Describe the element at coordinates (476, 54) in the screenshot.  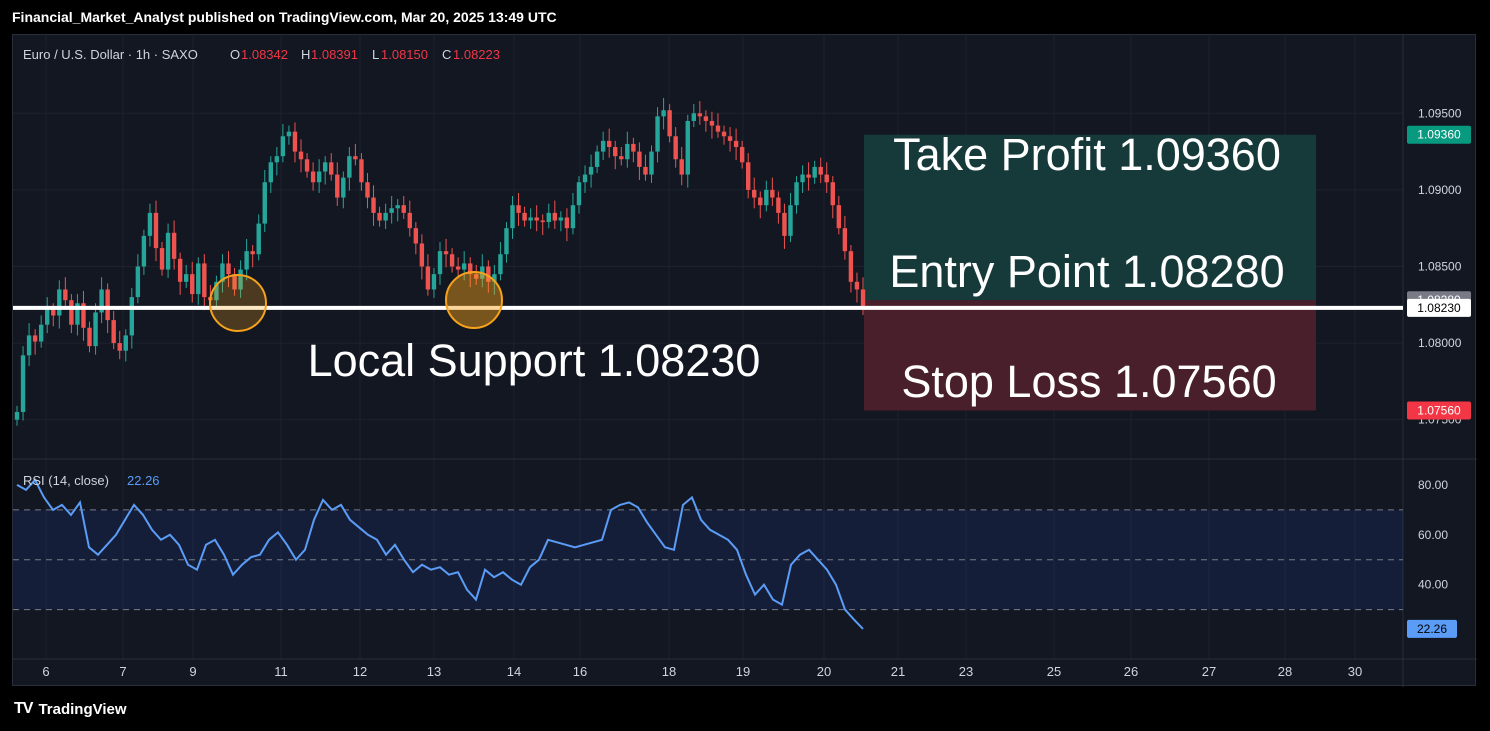
I see `legend-close-value: 1.08223` at that location.